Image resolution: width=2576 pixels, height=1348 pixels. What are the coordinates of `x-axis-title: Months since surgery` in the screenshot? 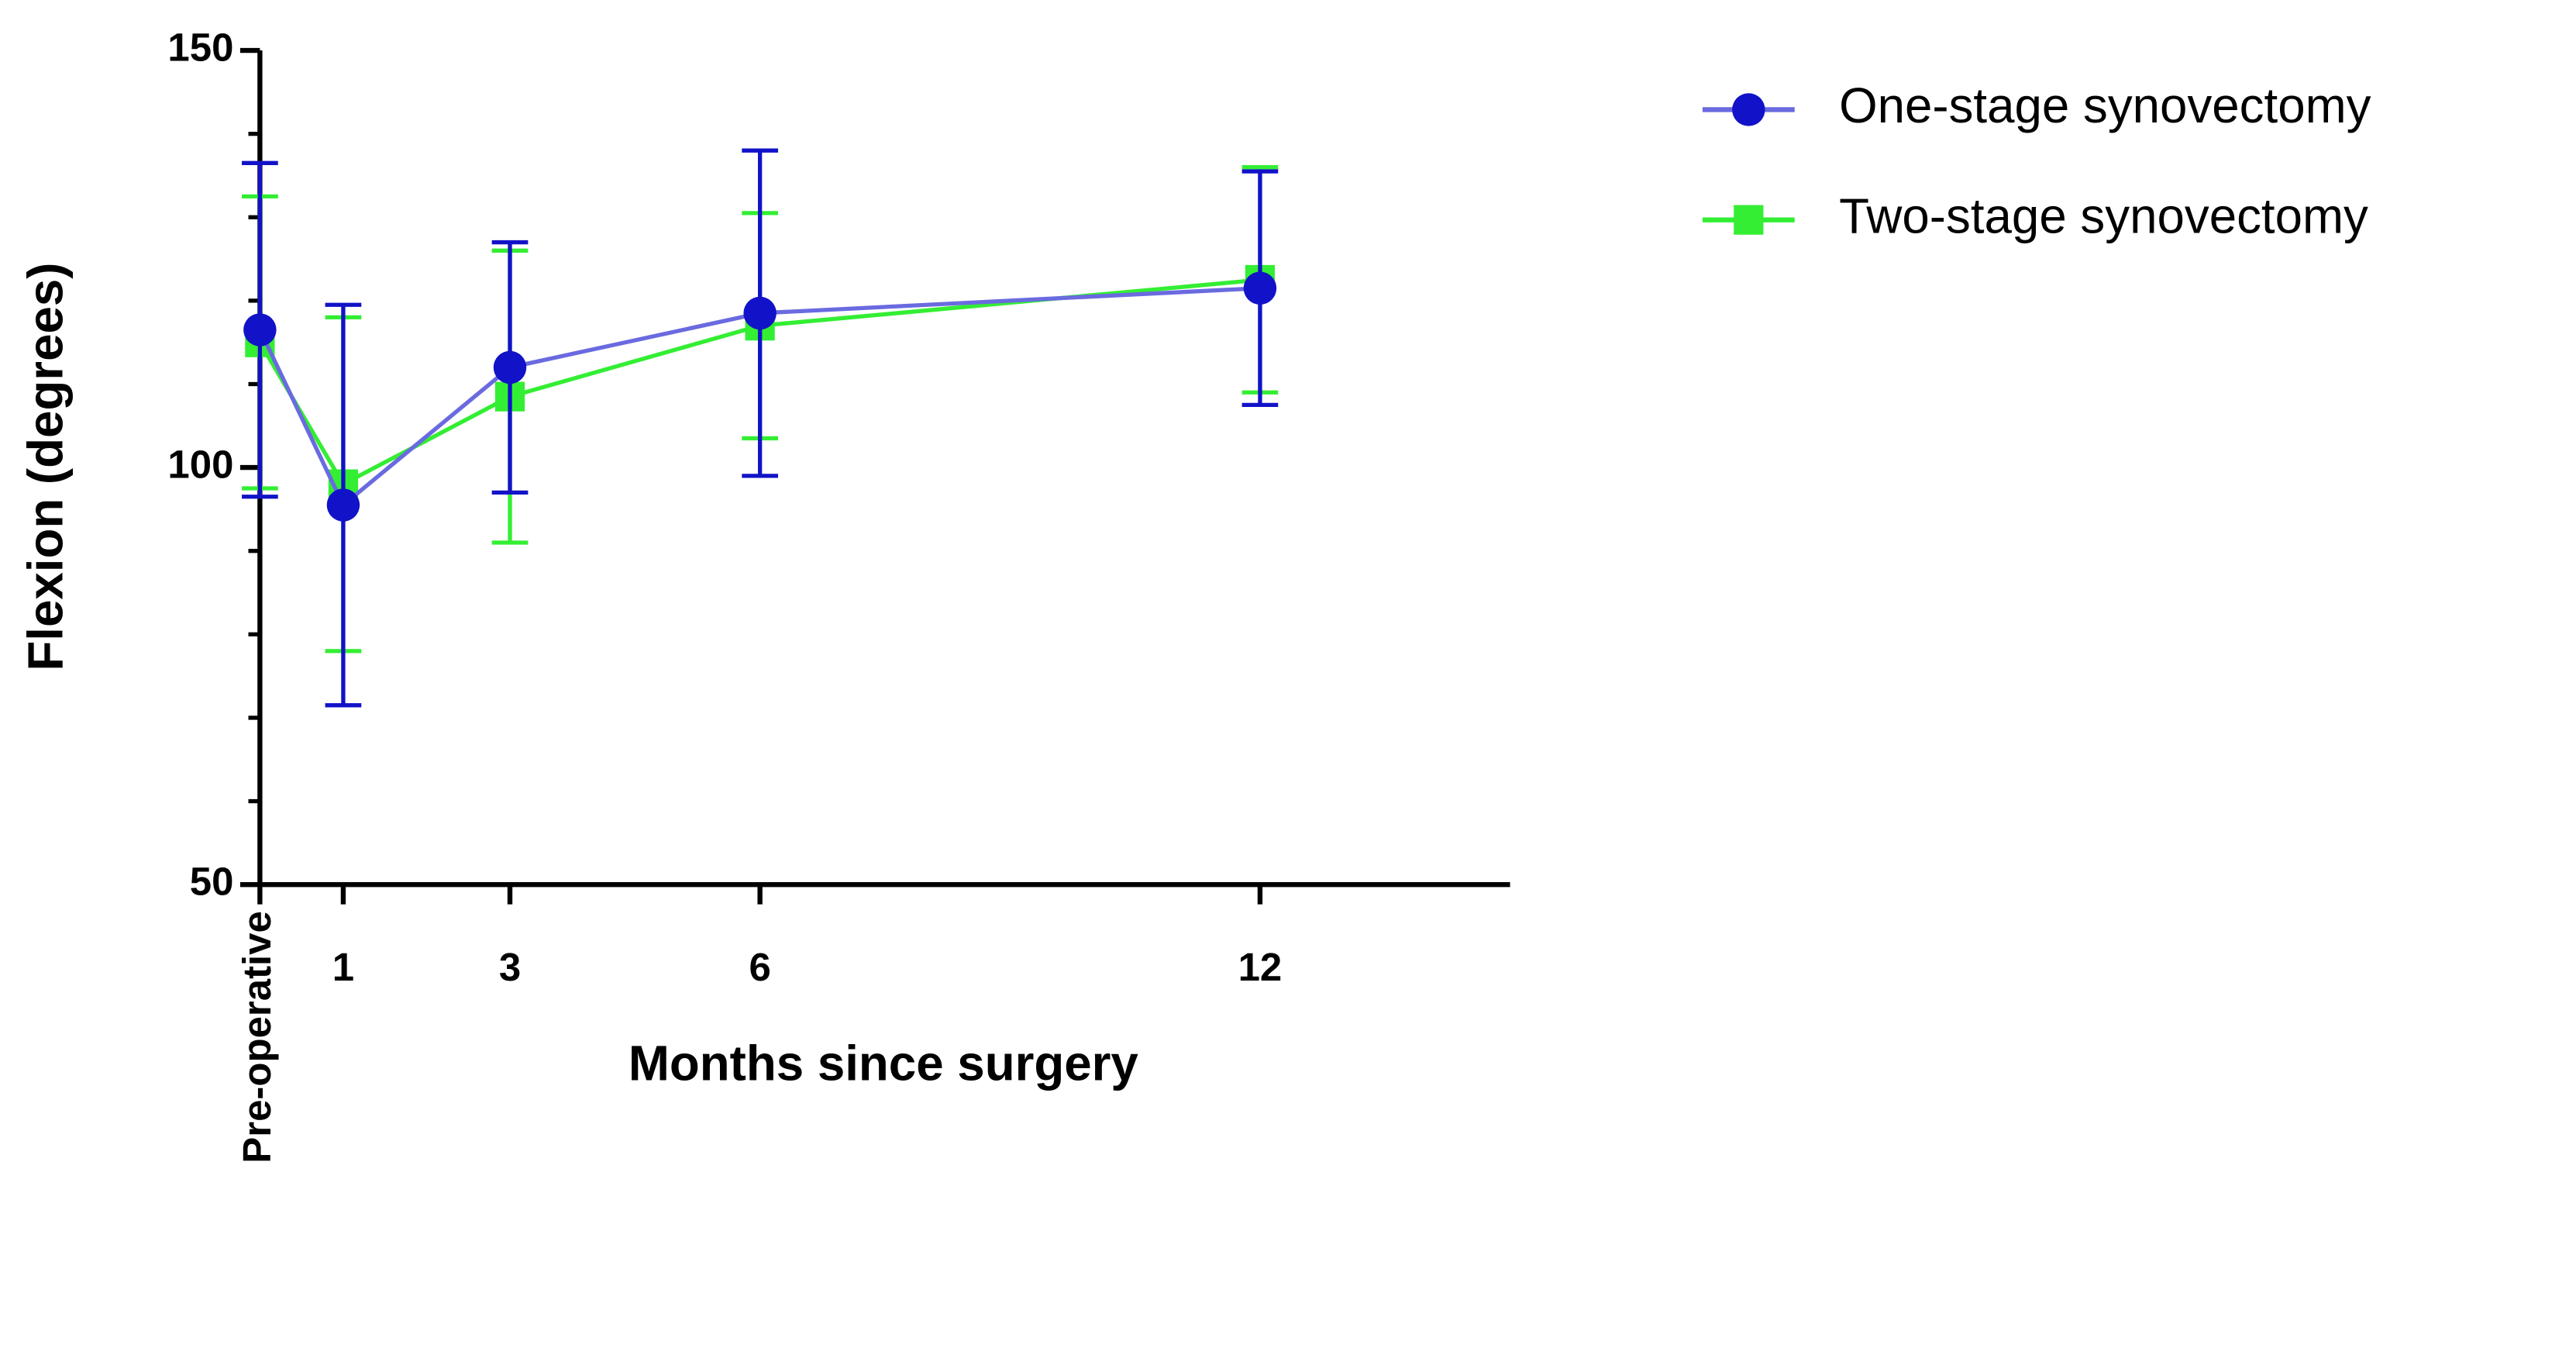 It's located at (884, 1063).